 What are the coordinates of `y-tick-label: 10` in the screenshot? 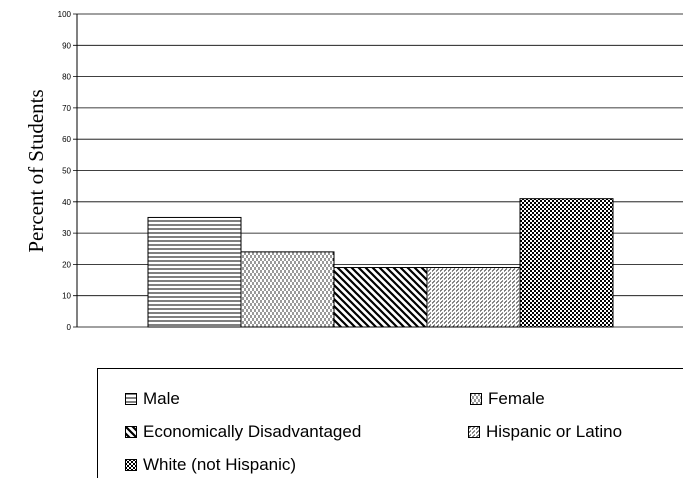 It's located at (66, 296).